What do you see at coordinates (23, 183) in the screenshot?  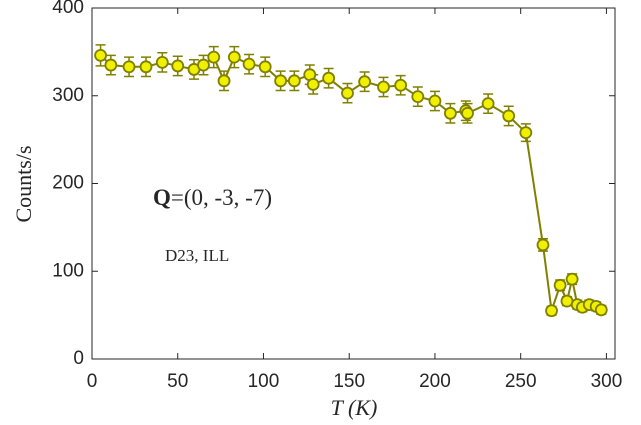 I see `y-axis-label: Counts/s` at bounding box center [23, 183].